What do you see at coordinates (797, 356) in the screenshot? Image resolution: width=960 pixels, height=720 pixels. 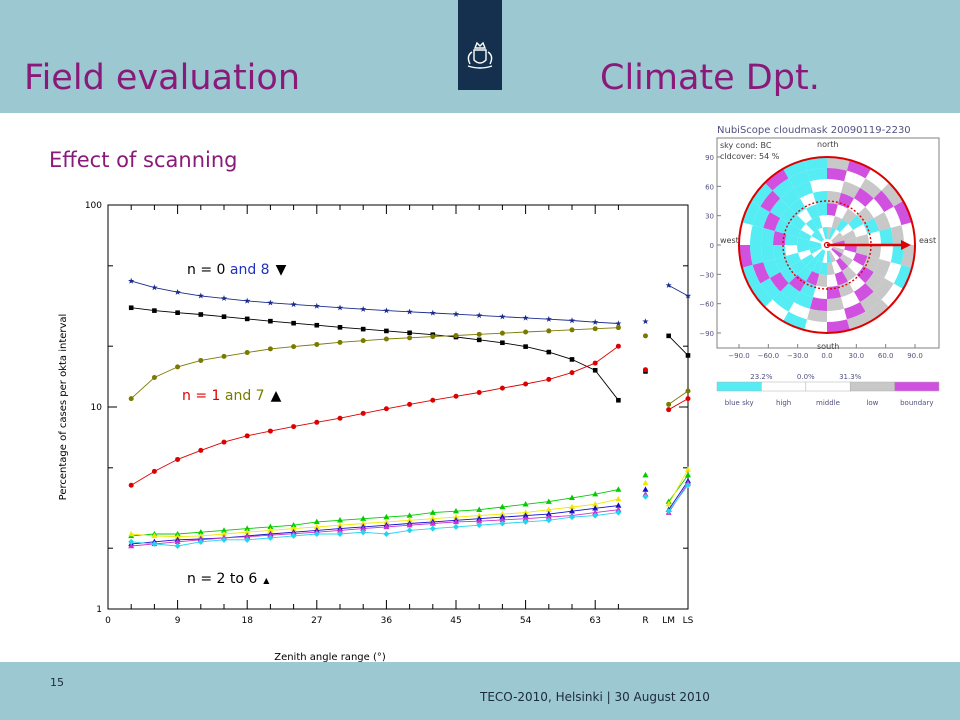 I see `nubi-x-tick-label: −30.0` at bounding box center [797, 356].